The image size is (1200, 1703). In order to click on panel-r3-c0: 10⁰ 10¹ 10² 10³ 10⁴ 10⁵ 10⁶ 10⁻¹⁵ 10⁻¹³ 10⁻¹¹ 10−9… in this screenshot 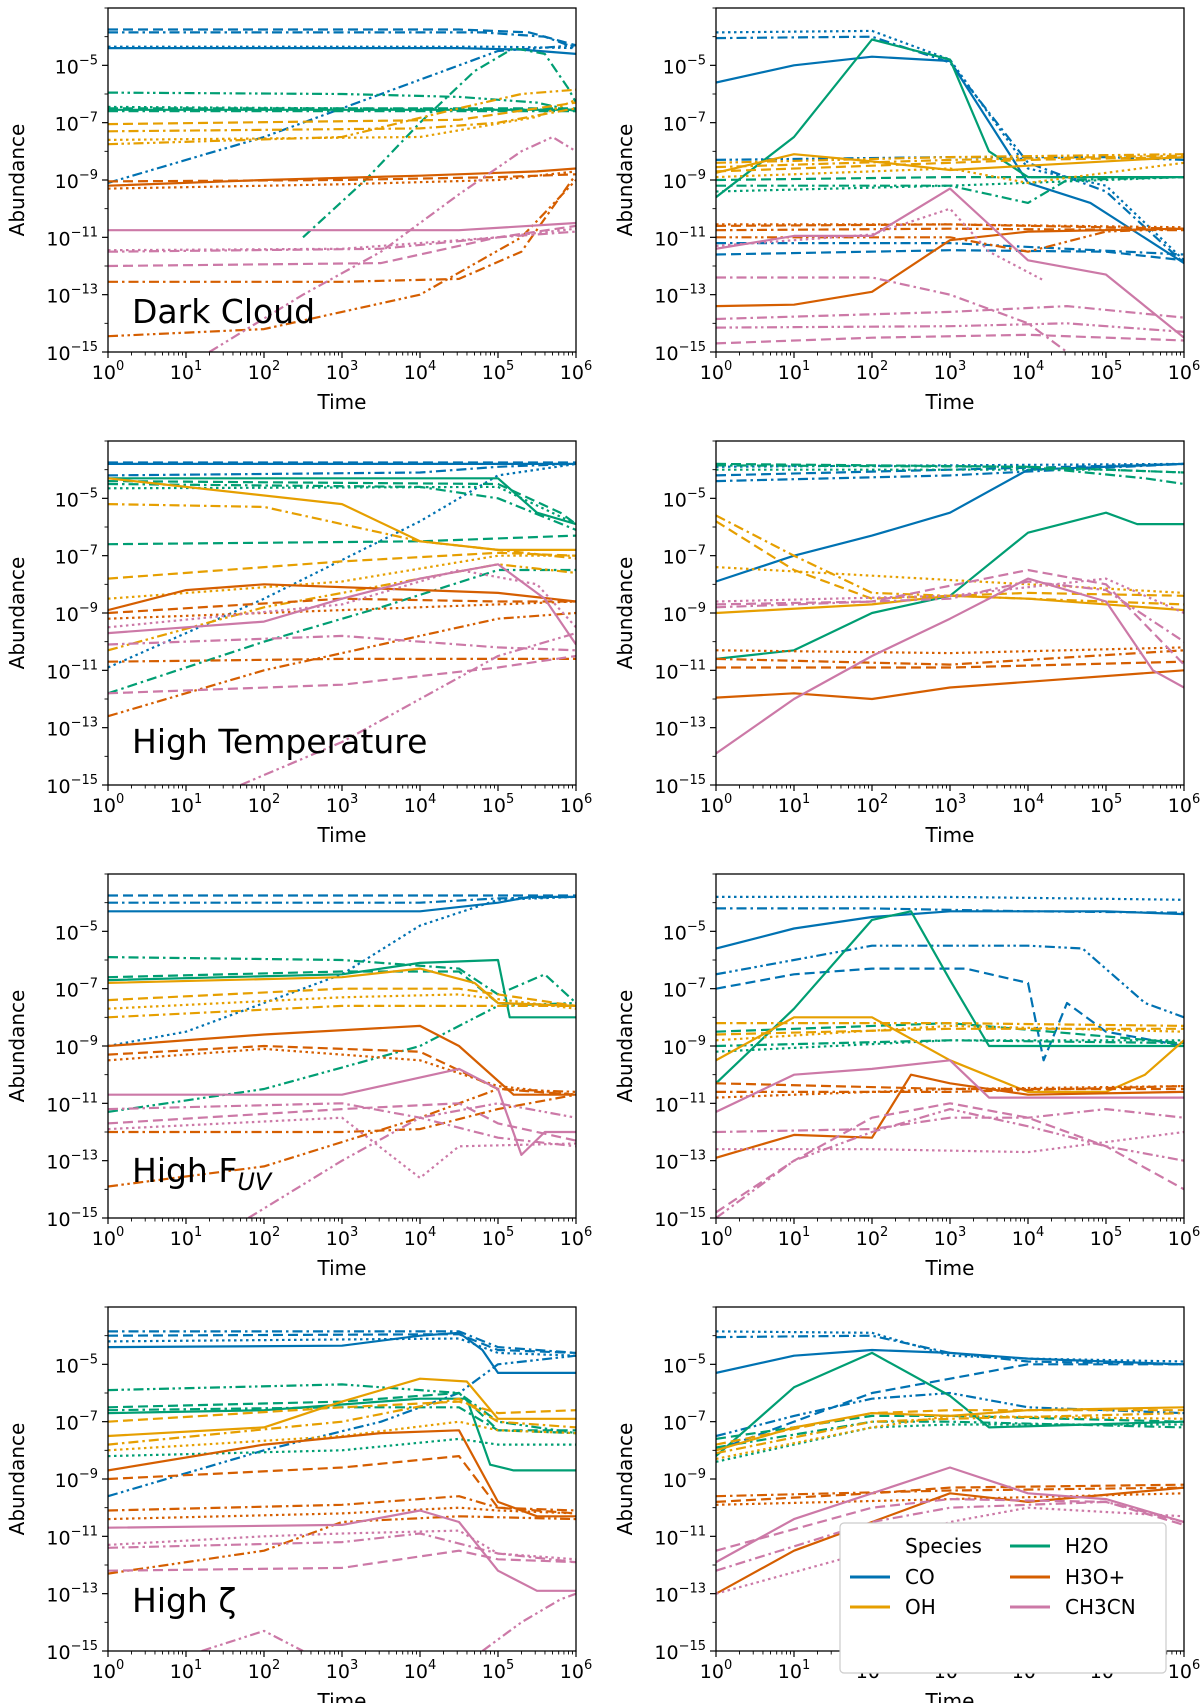, I will do `click(298, 1504)`.